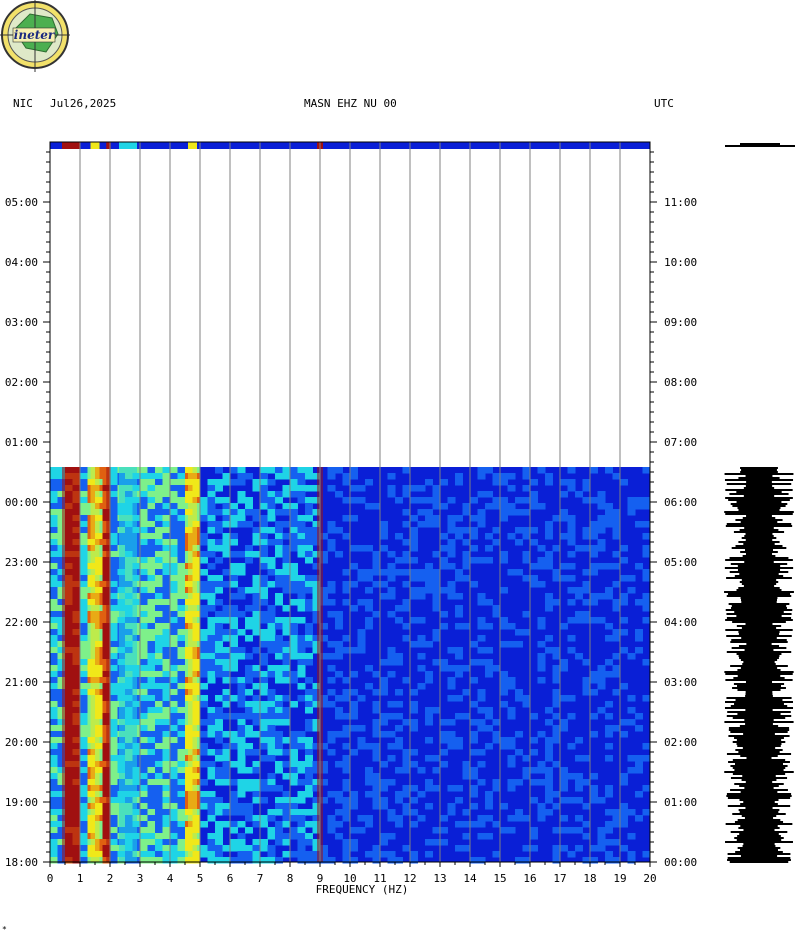 This screenshot has height=942, width=802. I want to click on y-tick-label-left: 01:00, so click(21, 442).